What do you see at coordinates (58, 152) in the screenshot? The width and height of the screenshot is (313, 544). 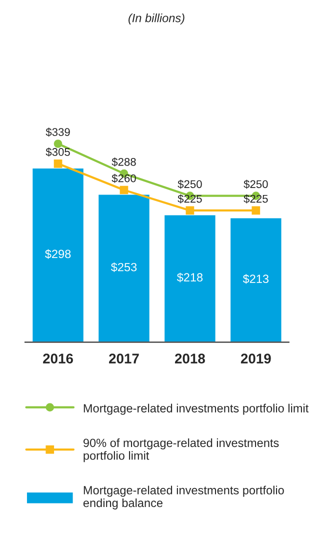 I see `data-label: $305` at bounding box center [58, 152].